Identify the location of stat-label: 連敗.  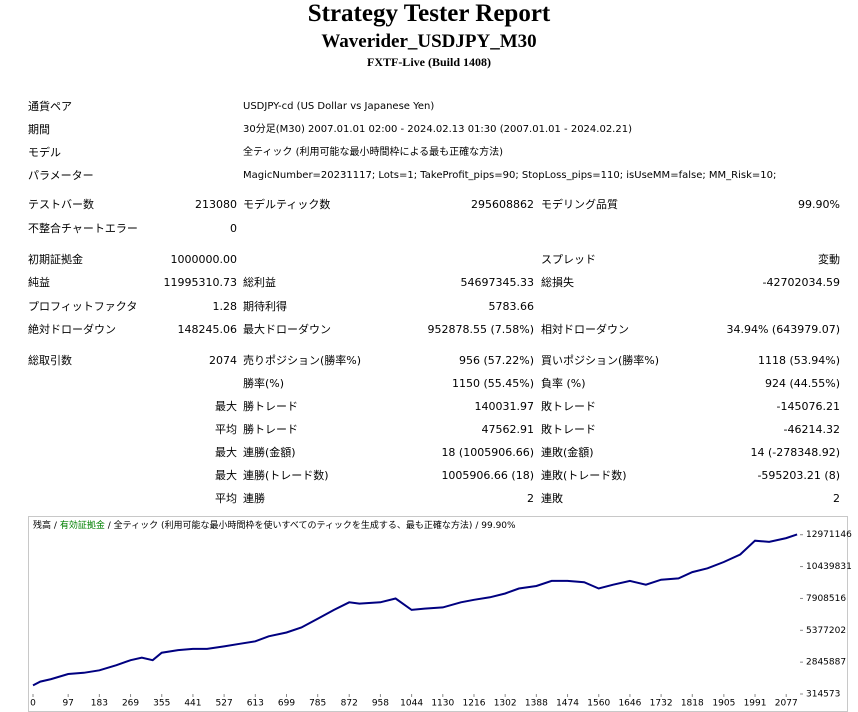
(552, 498).